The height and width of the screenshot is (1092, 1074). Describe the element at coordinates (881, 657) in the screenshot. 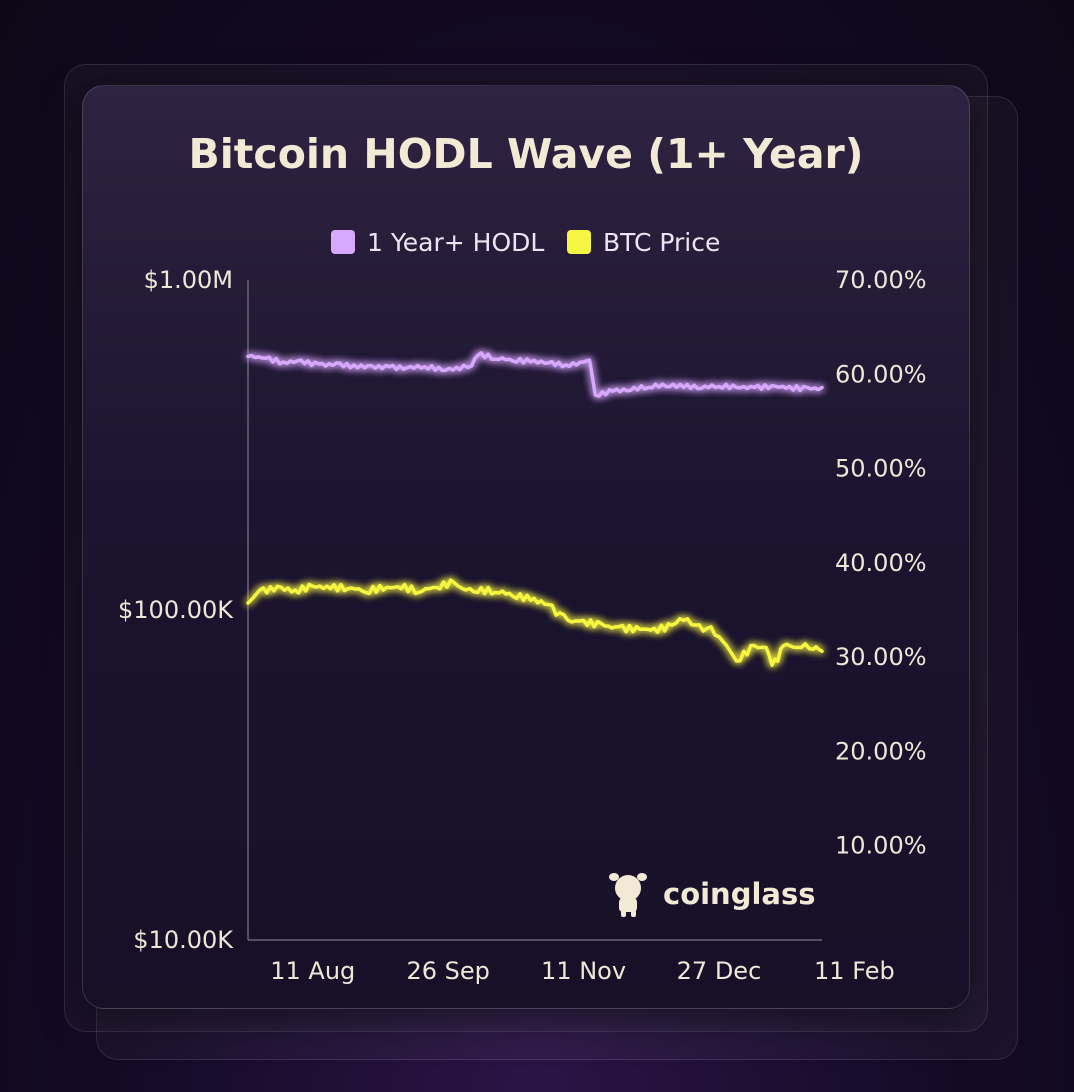

I see `y-right-tick-label: 30.00%` at that location.